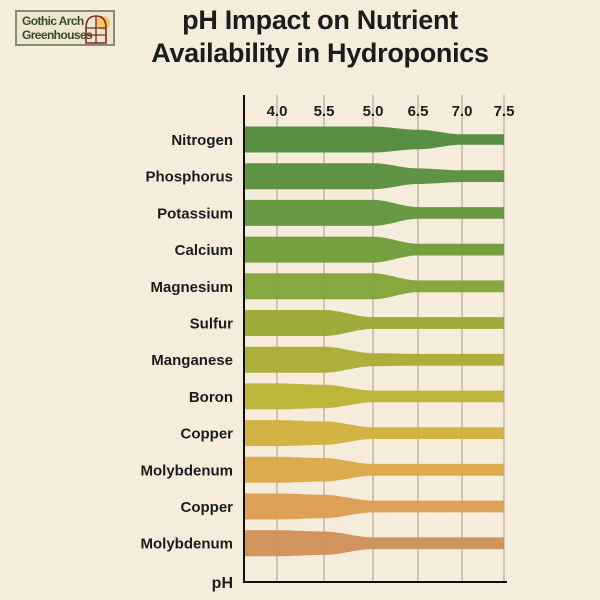 This screenshot has width=600, height=600. Describe the element at coordinates (324, 111) in the screenshot. I see `x-tick-label: 5.5` at that location.